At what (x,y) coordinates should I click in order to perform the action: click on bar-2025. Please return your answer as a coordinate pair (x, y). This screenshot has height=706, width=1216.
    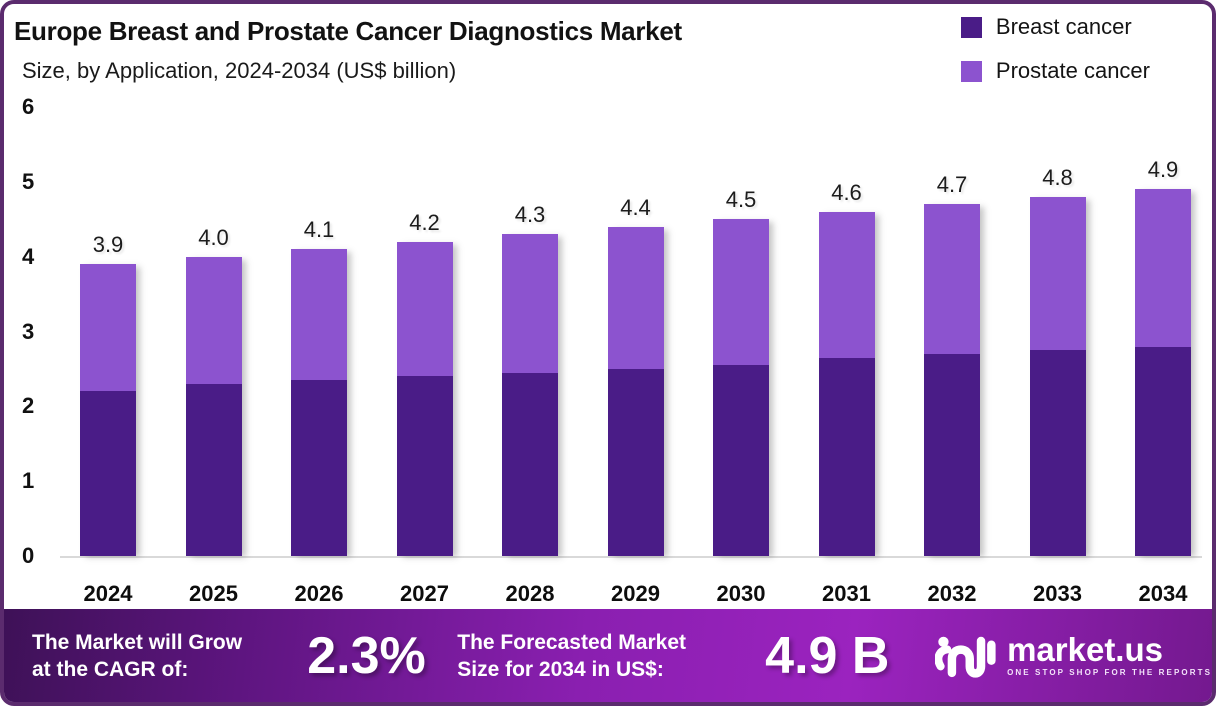
    Looking at the image, I should click on (213, 406).